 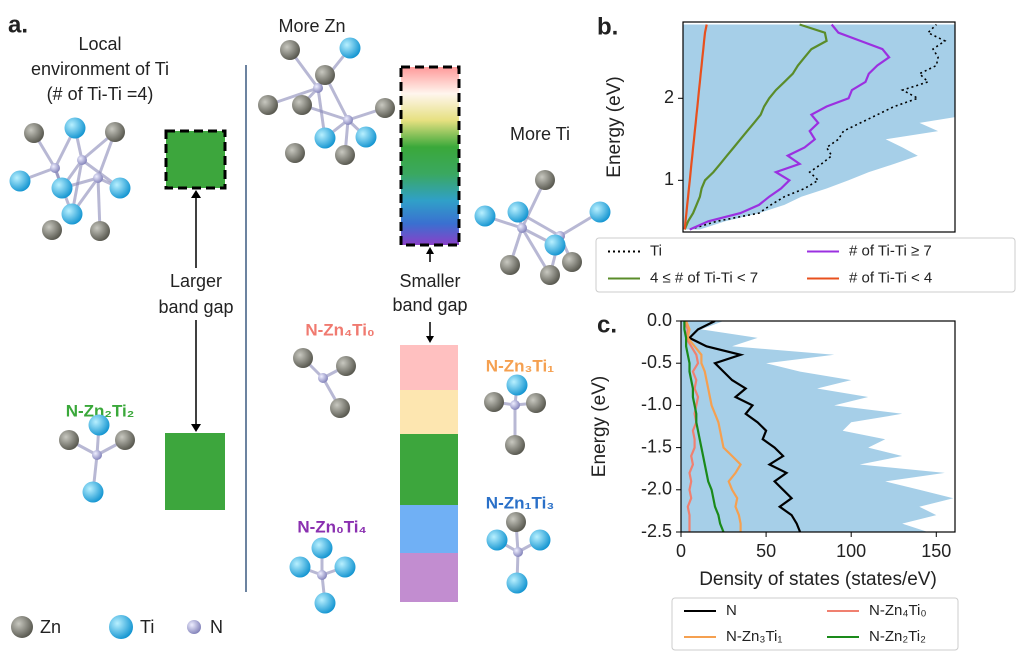 What do you see at coordinates (851, 551) in the screenshot?
I see `x-tick-label: 100` at bounding box center [851, 551].